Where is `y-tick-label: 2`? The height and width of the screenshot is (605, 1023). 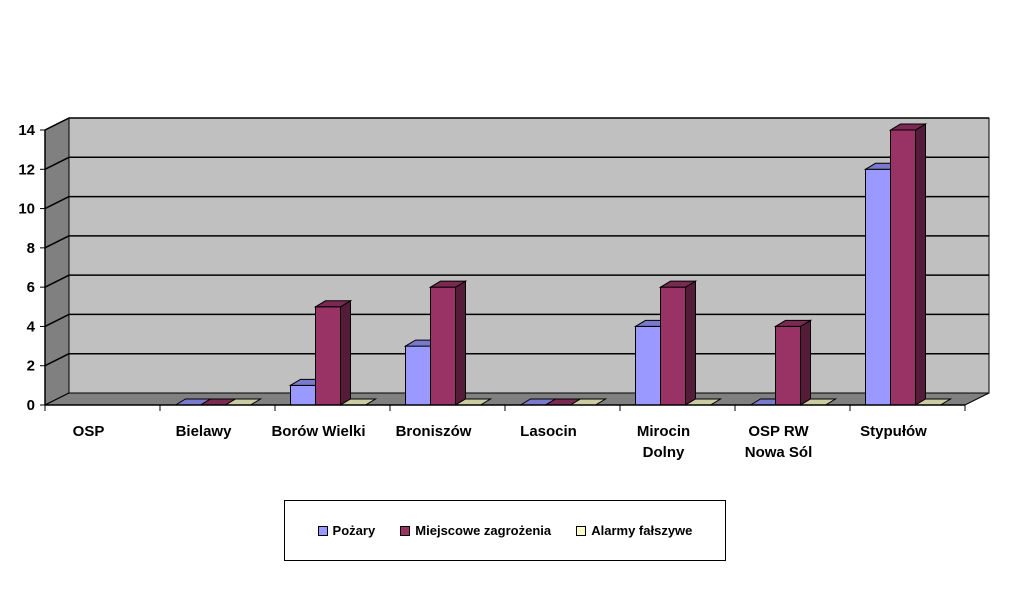
y-tick-label: 2 is located at coordinates (31, 366).